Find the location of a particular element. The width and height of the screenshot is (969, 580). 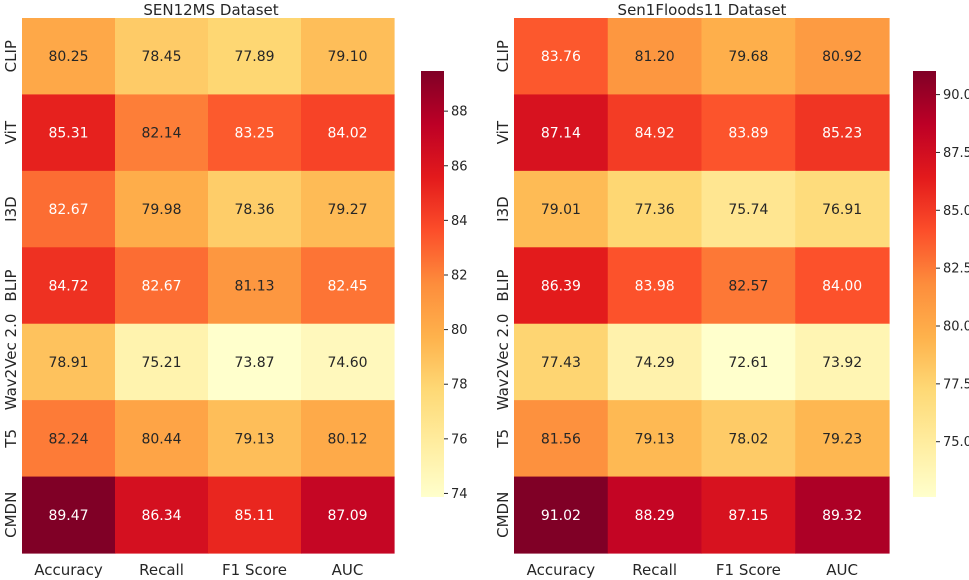

heatmap-cell-blip-accuracy is located at coordinates (69, 286).